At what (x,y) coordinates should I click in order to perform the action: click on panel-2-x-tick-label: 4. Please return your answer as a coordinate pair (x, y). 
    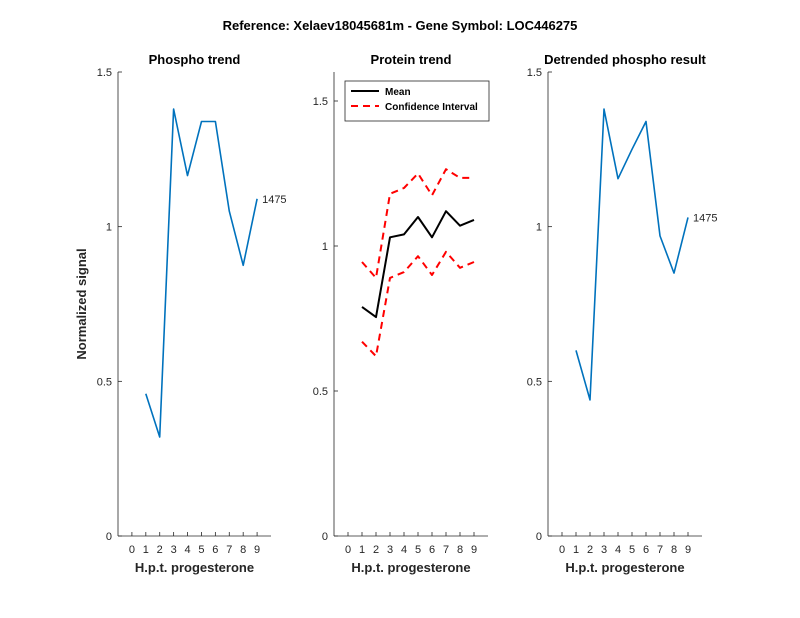
    Looking at the image, I should click on (404, 550).